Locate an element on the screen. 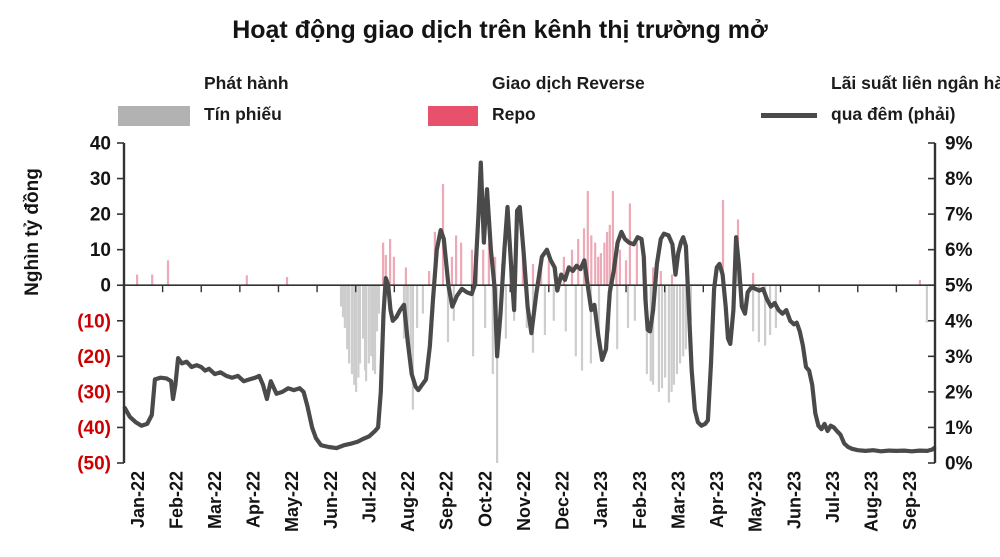 The width and height of the screenshot is (1000, 557). x-axis-label: Jan-22 is located at coordinates (138, 499).